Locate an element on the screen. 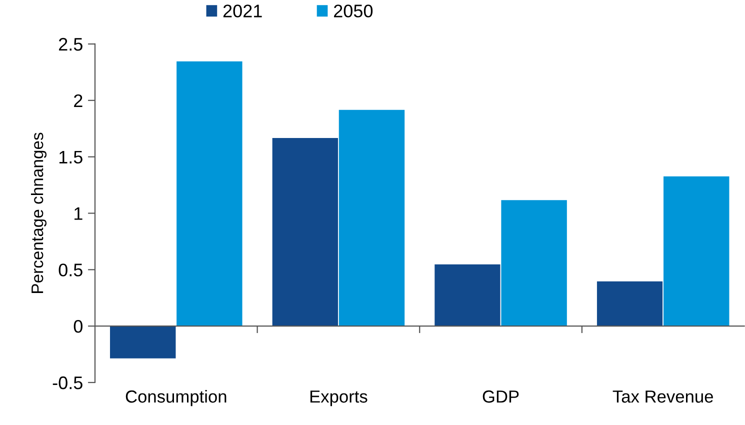 This screenshot has height=425, width=745. x-tick-label: GDP is located at coordinates (500, 396).